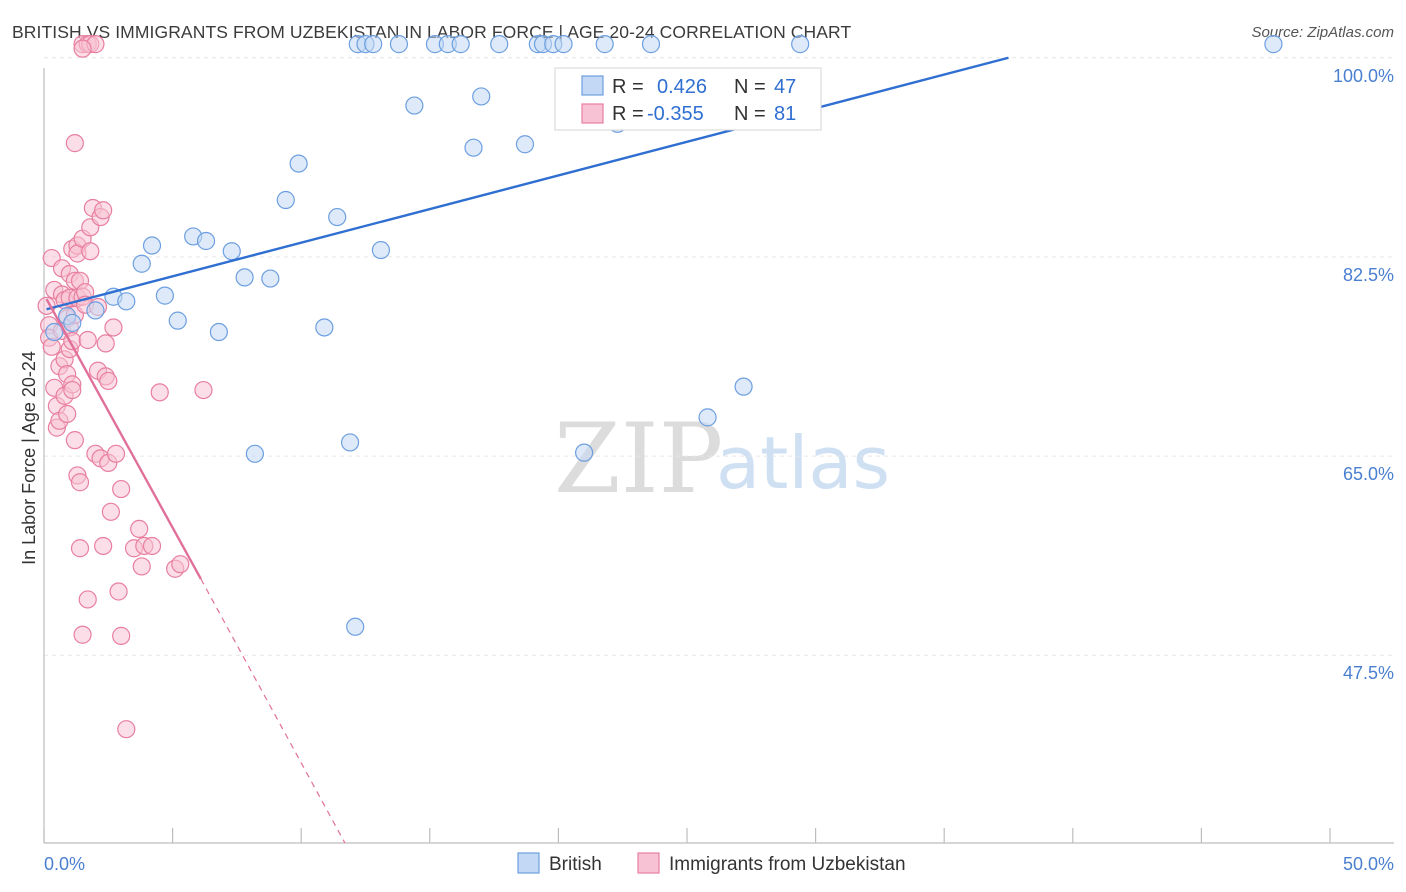 This screenshot has width=1406, height=892. I want to click on x-tick-label: 0.0%, so click(64, 864).